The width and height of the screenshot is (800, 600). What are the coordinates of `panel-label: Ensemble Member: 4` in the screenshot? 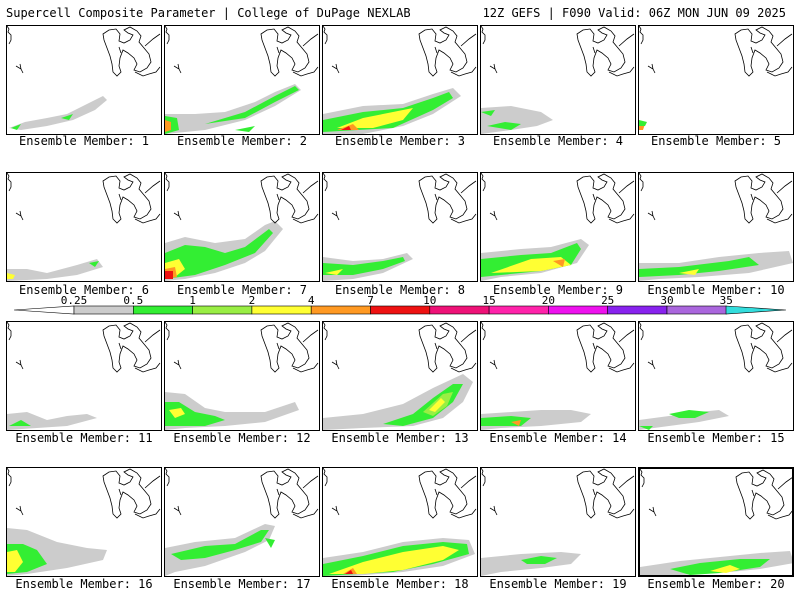 It's located at (558, 141).